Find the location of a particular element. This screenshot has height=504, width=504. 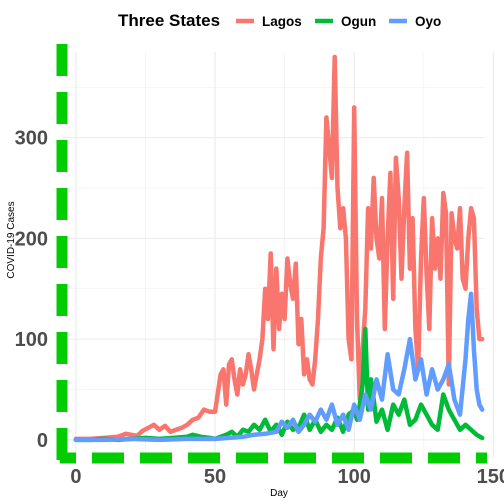

x-tick-label: 100 is located at coordinates (354, 477).